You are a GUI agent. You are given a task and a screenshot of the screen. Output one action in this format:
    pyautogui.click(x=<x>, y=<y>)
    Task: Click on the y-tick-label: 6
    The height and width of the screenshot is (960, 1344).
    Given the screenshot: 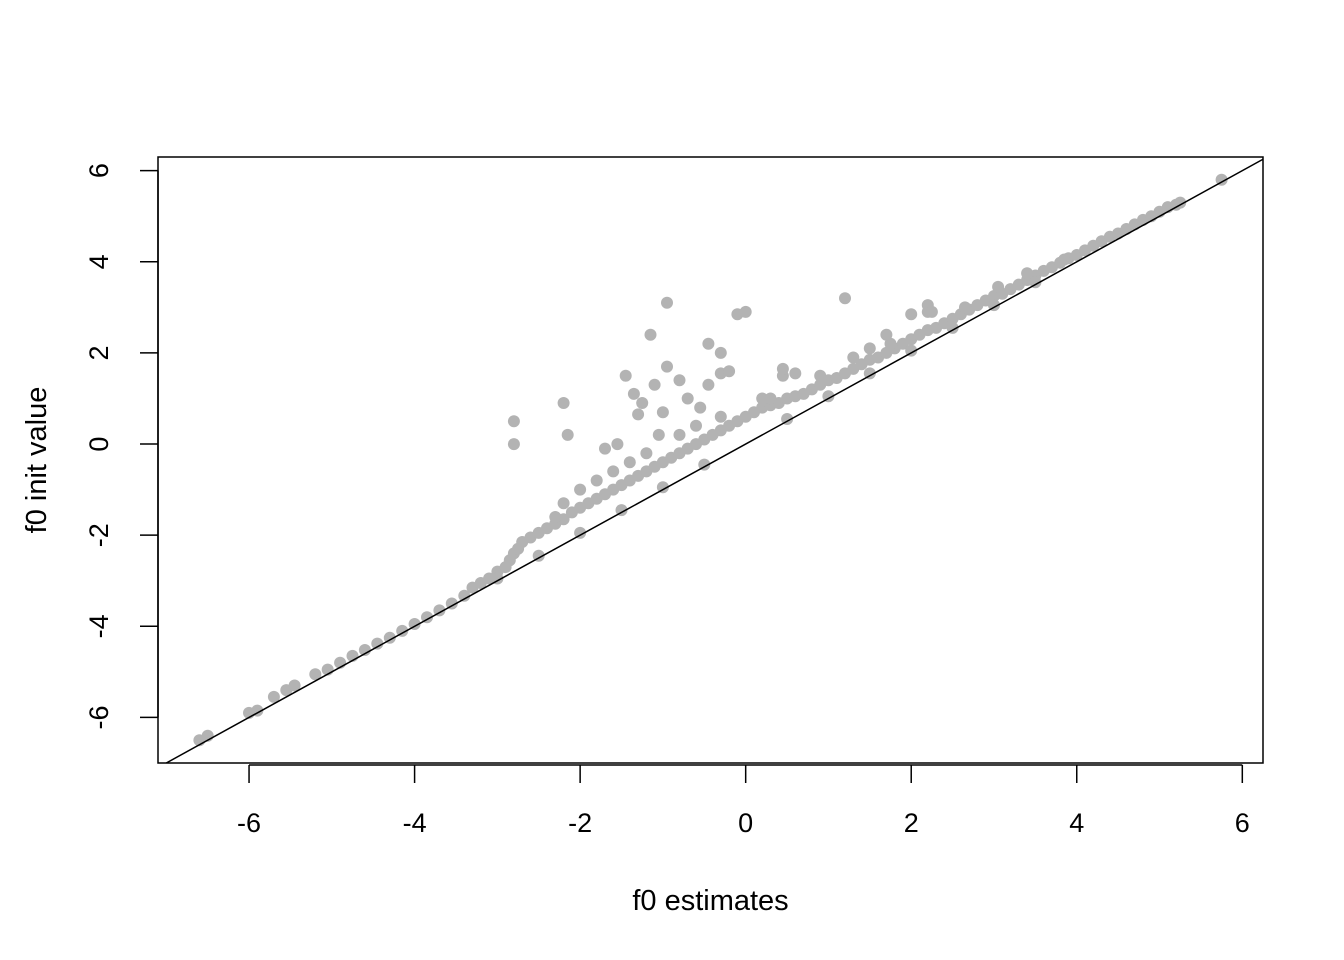 What is the action you would take?
    pyautogui.click(x=99, y=170)
    